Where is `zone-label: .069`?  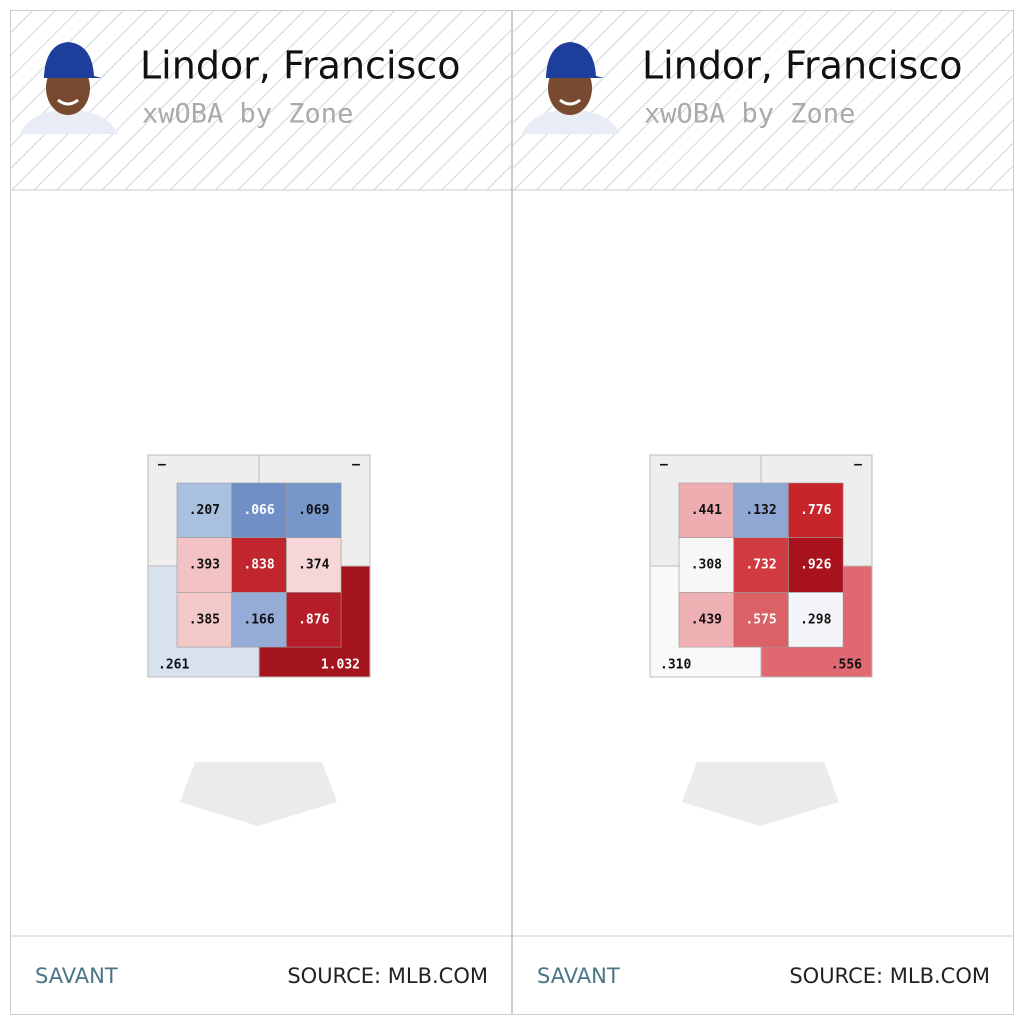
zone-label: .069 is located at coordinates (313, 510).